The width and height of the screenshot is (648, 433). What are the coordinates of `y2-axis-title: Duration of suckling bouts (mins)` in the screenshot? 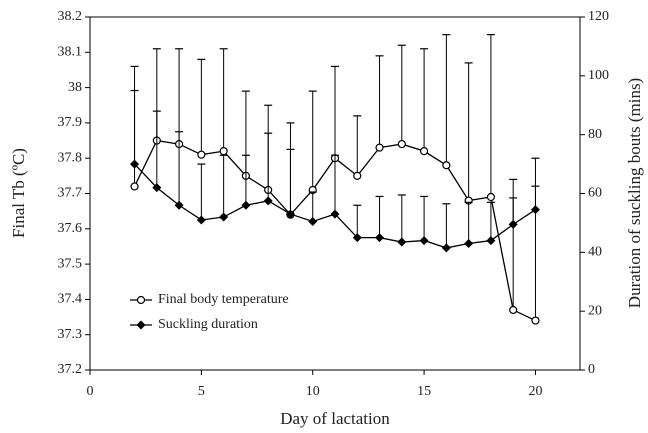 It's located at (634, 193).